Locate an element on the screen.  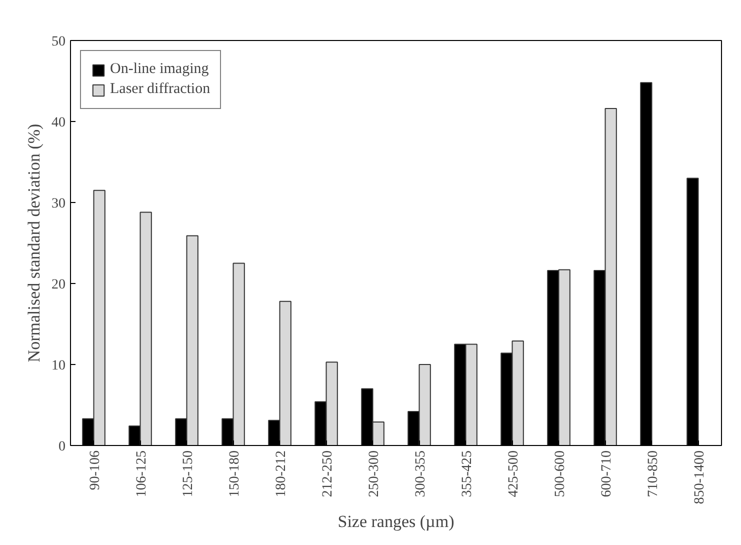
y-axis-title: Normalised standard deviation (%) is located at coordinates (34, 243).